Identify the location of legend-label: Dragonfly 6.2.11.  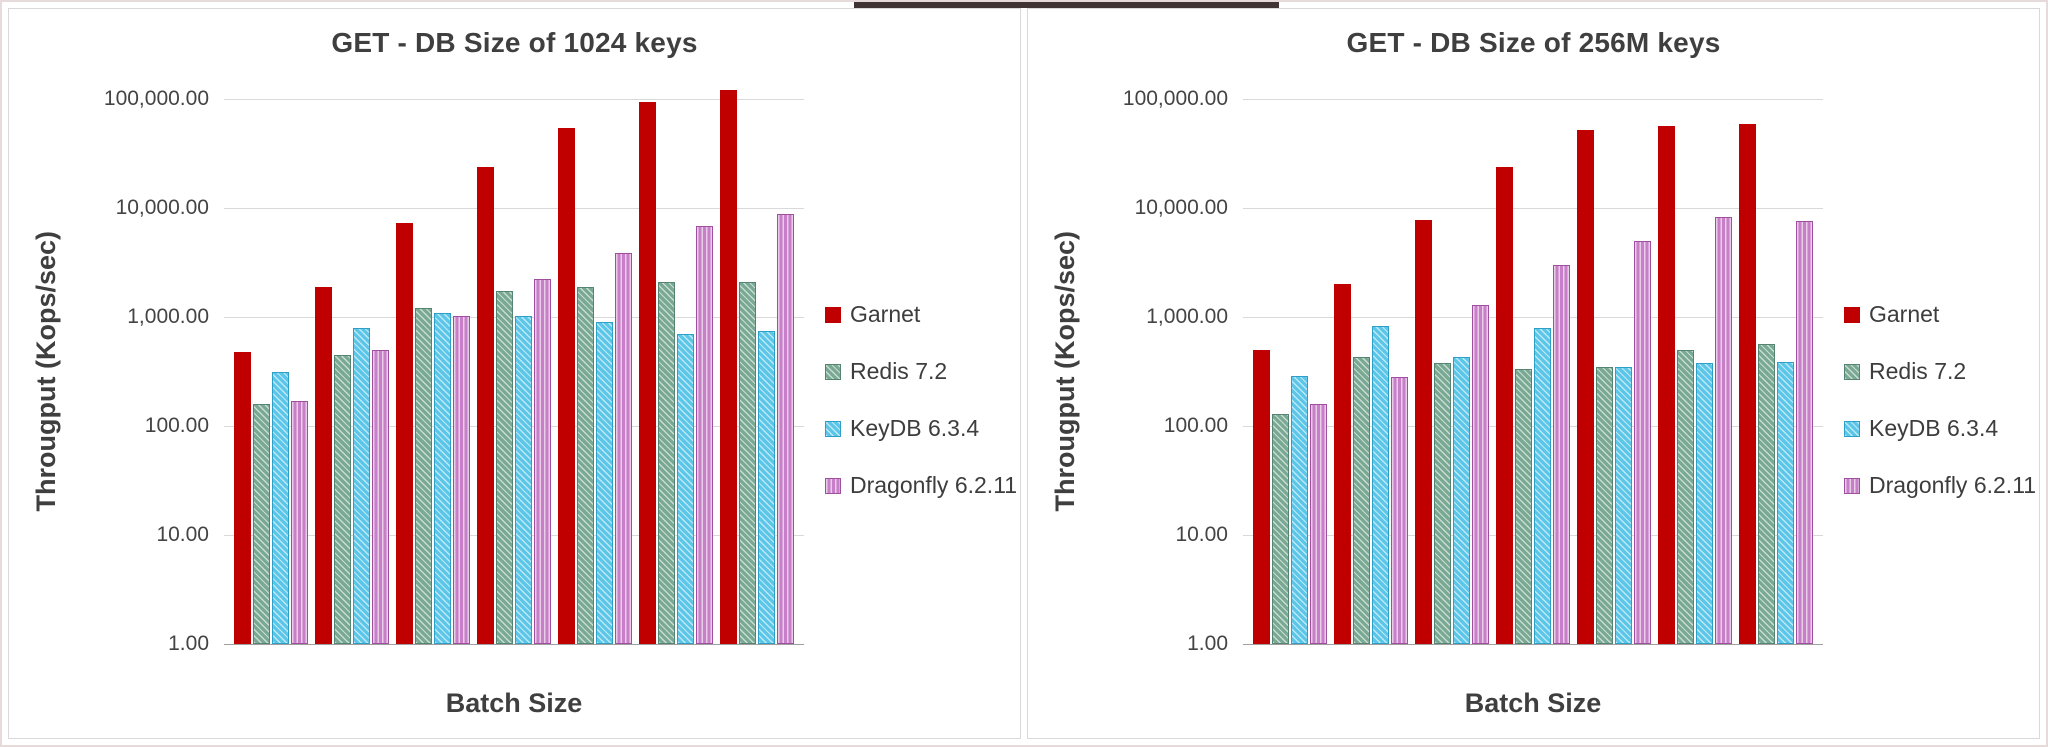
(1953, 485).